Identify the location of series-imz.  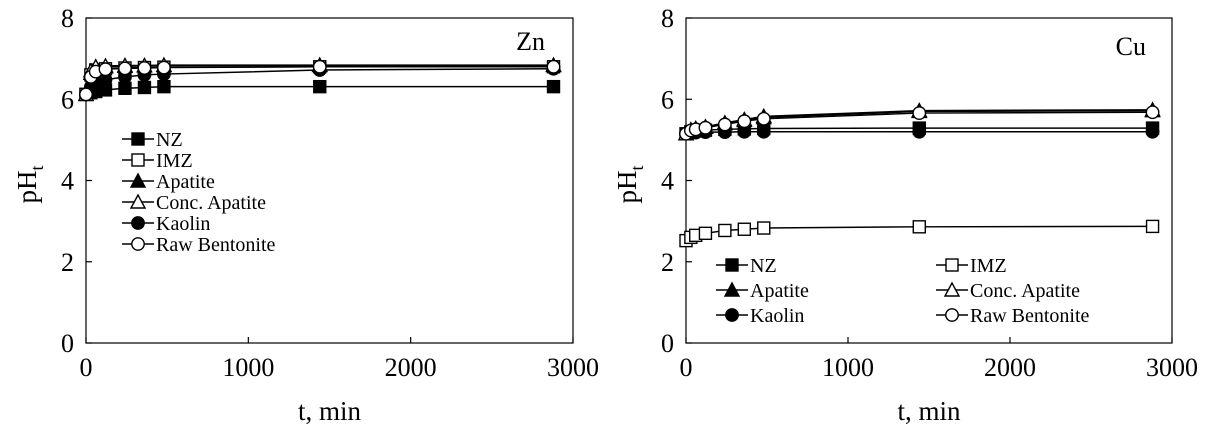
(919, 233).